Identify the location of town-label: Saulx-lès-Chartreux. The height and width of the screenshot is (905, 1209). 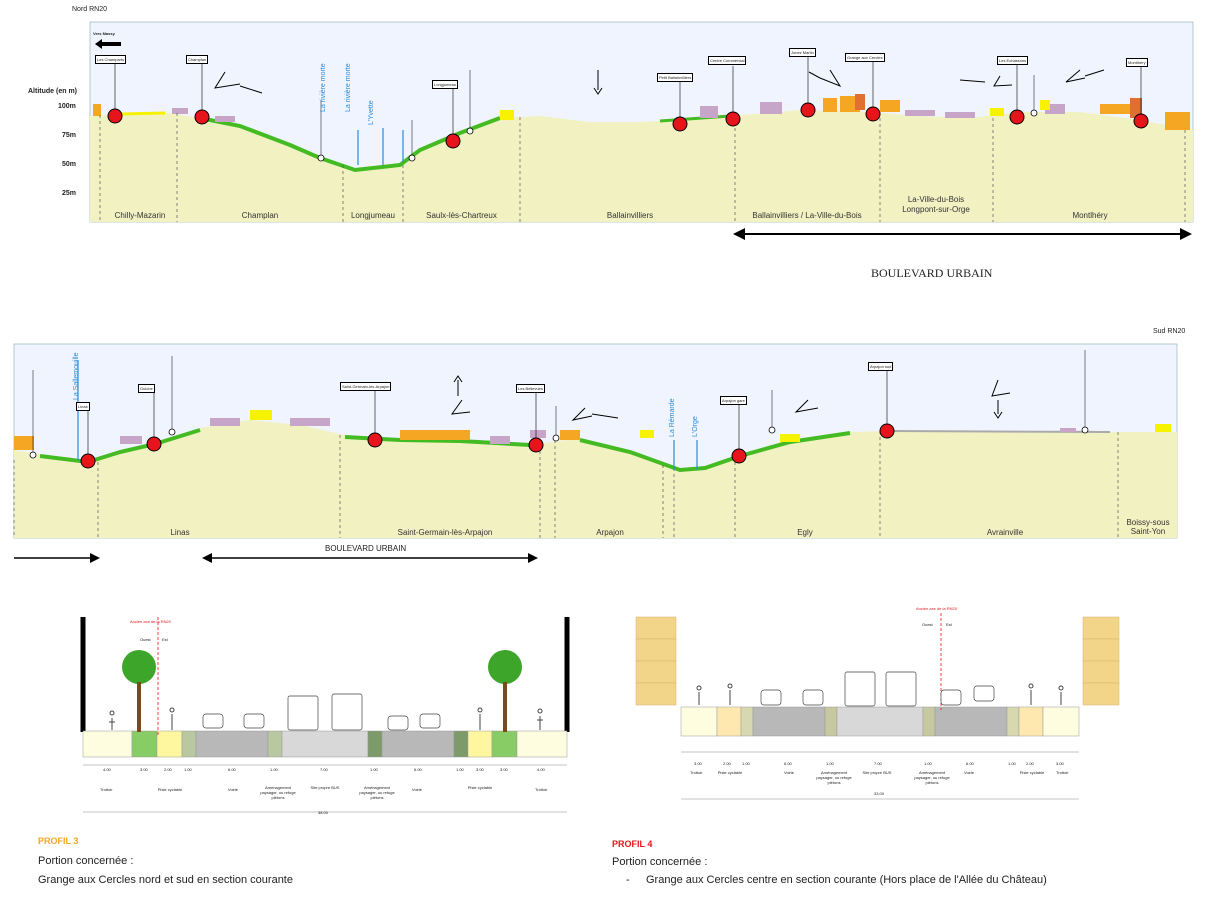
(461, 215).